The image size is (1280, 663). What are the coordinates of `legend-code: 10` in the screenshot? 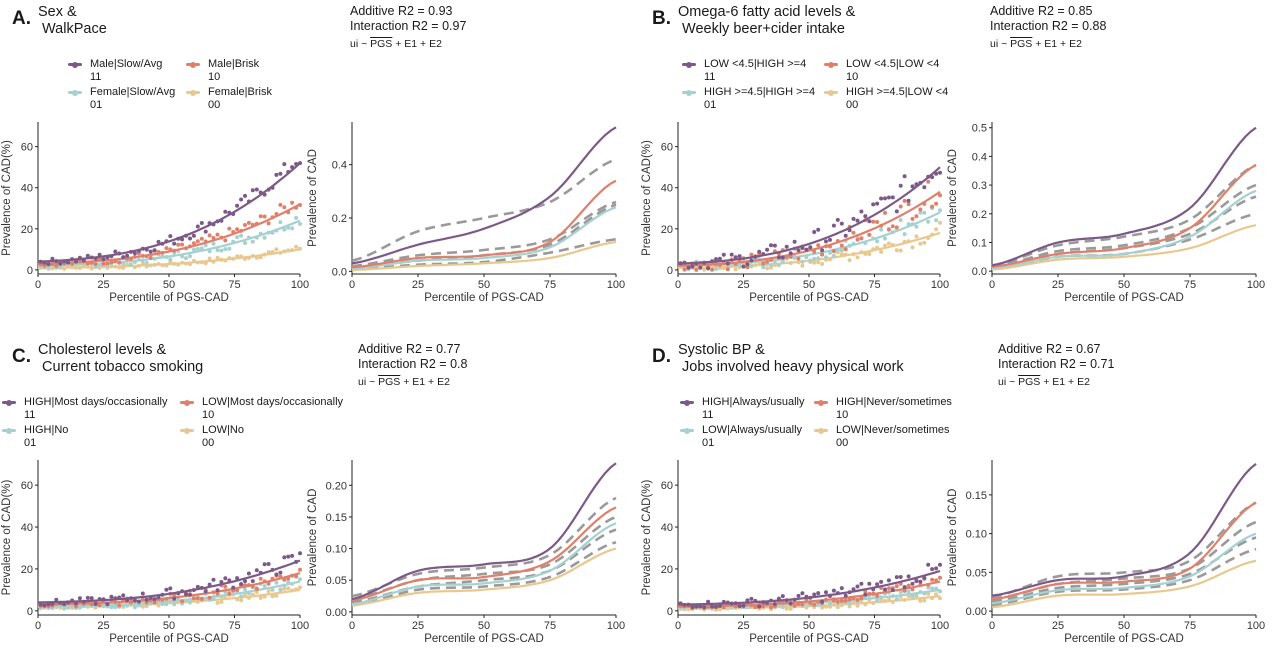 It's located at (214, 77).